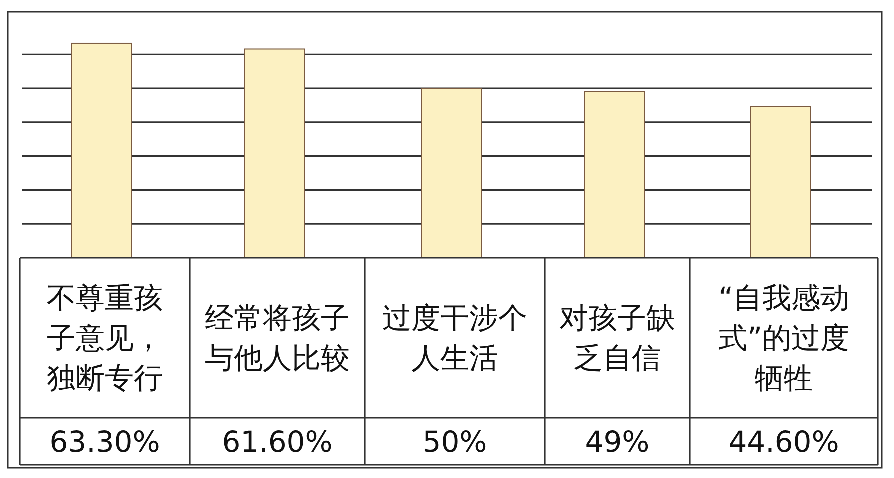  Describe the element at coordinates (617, 442) in the screenshot. I see `data-label: 49%` at that location.